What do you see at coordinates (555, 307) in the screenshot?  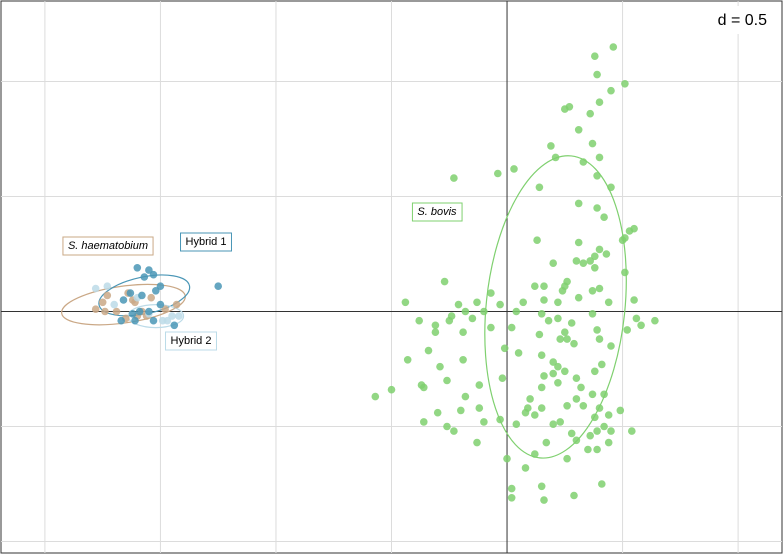 I see `ellipse-s-bovis` at bounding box center [555, 307].